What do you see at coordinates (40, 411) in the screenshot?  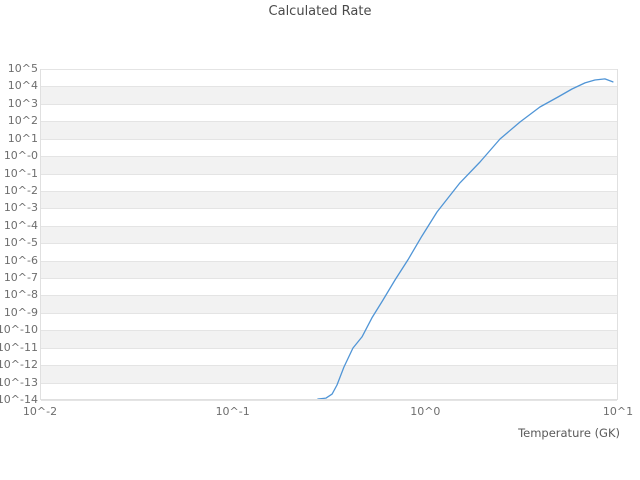 I see `x-tick-label: 10^-2` at bounding box center [40, 411].